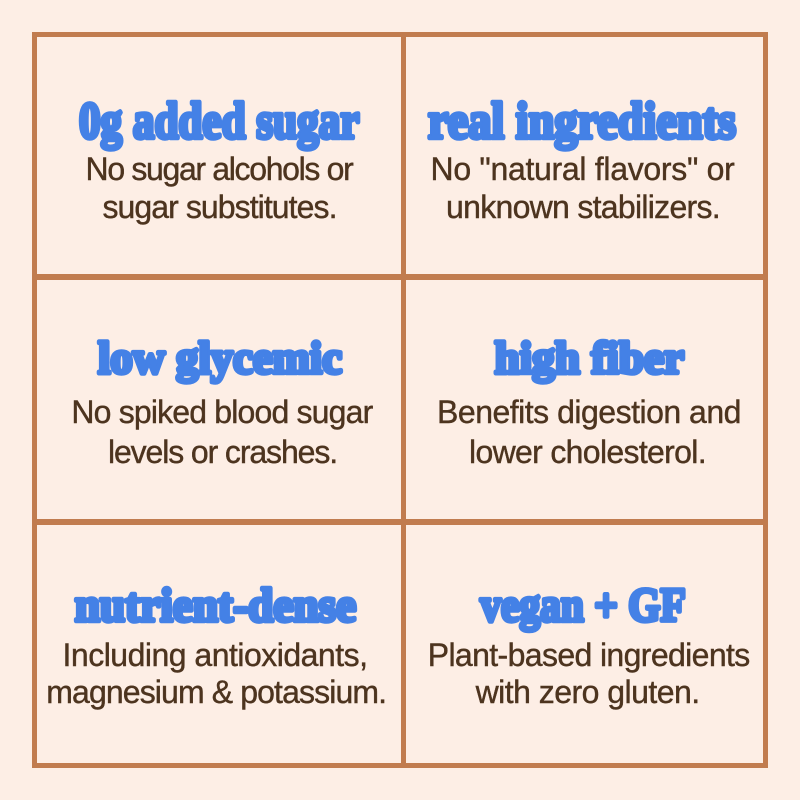 The width and height of the screenshot is (800, 800). Describe the element at coordinates (583, 605) in the screenshot. I see `svg-text: vegan + GF` at that location.